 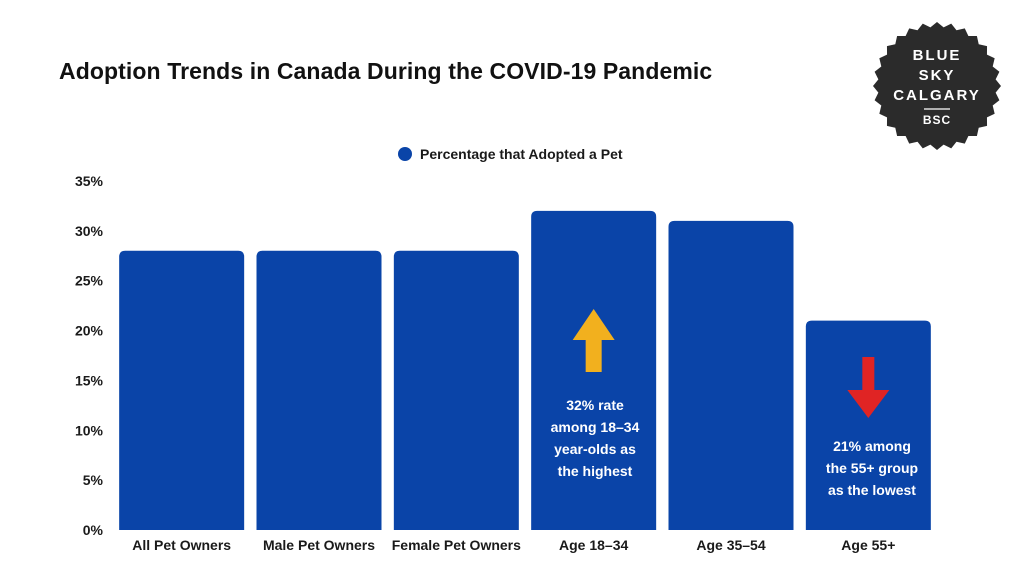 What do you see at coordinates (937, 95) in the screenshot?
I see `logo-line-3: CALGARY` at bounding box center [937, 95].